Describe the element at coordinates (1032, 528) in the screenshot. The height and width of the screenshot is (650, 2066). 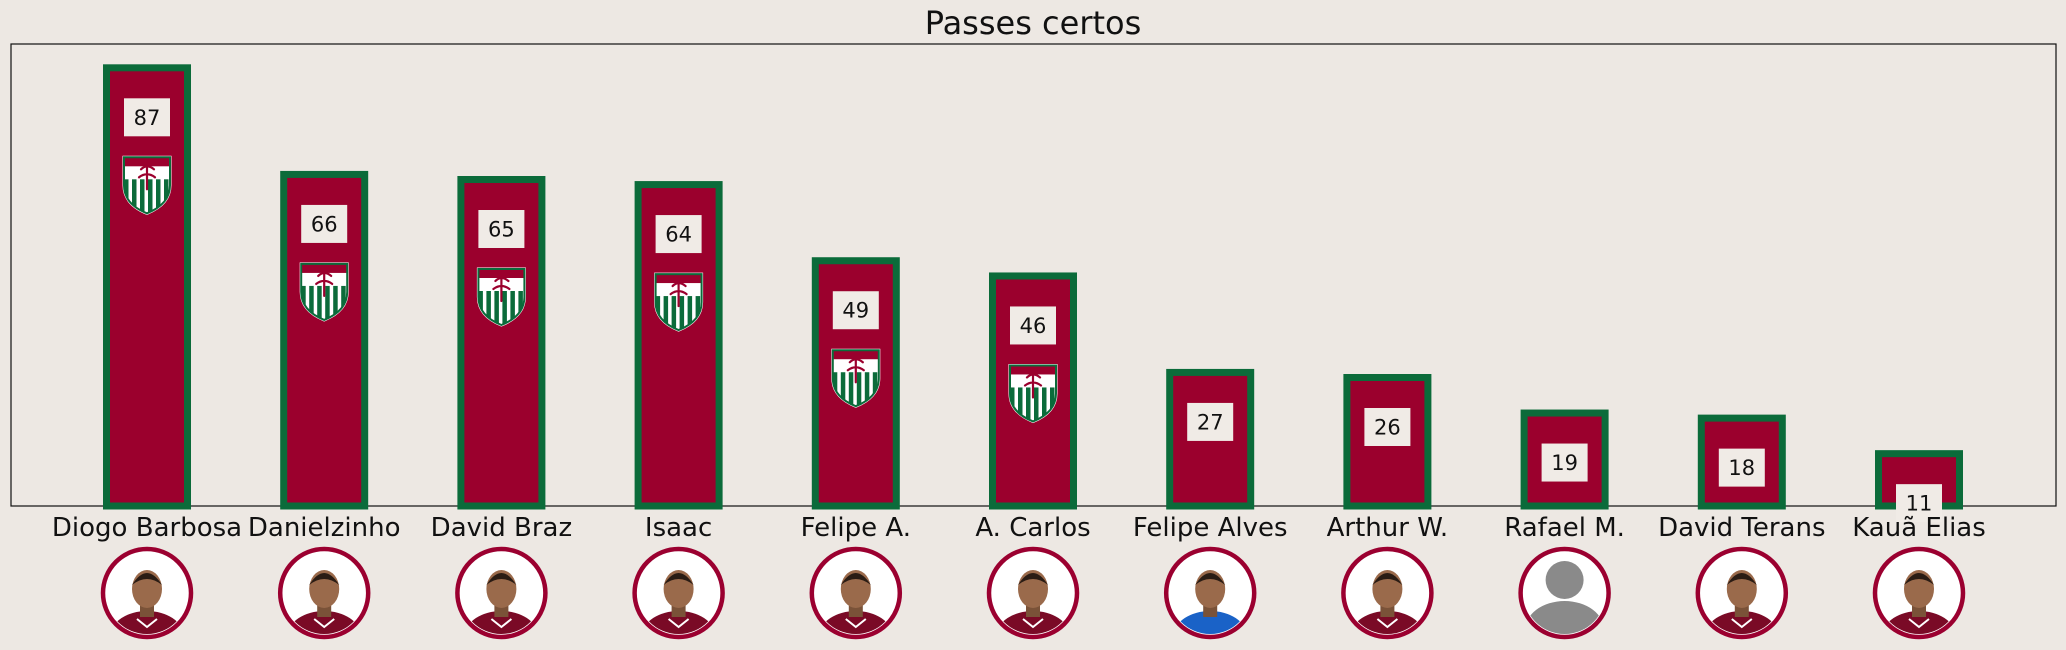
I see `x-tick-label: A. Carlos` at that location.